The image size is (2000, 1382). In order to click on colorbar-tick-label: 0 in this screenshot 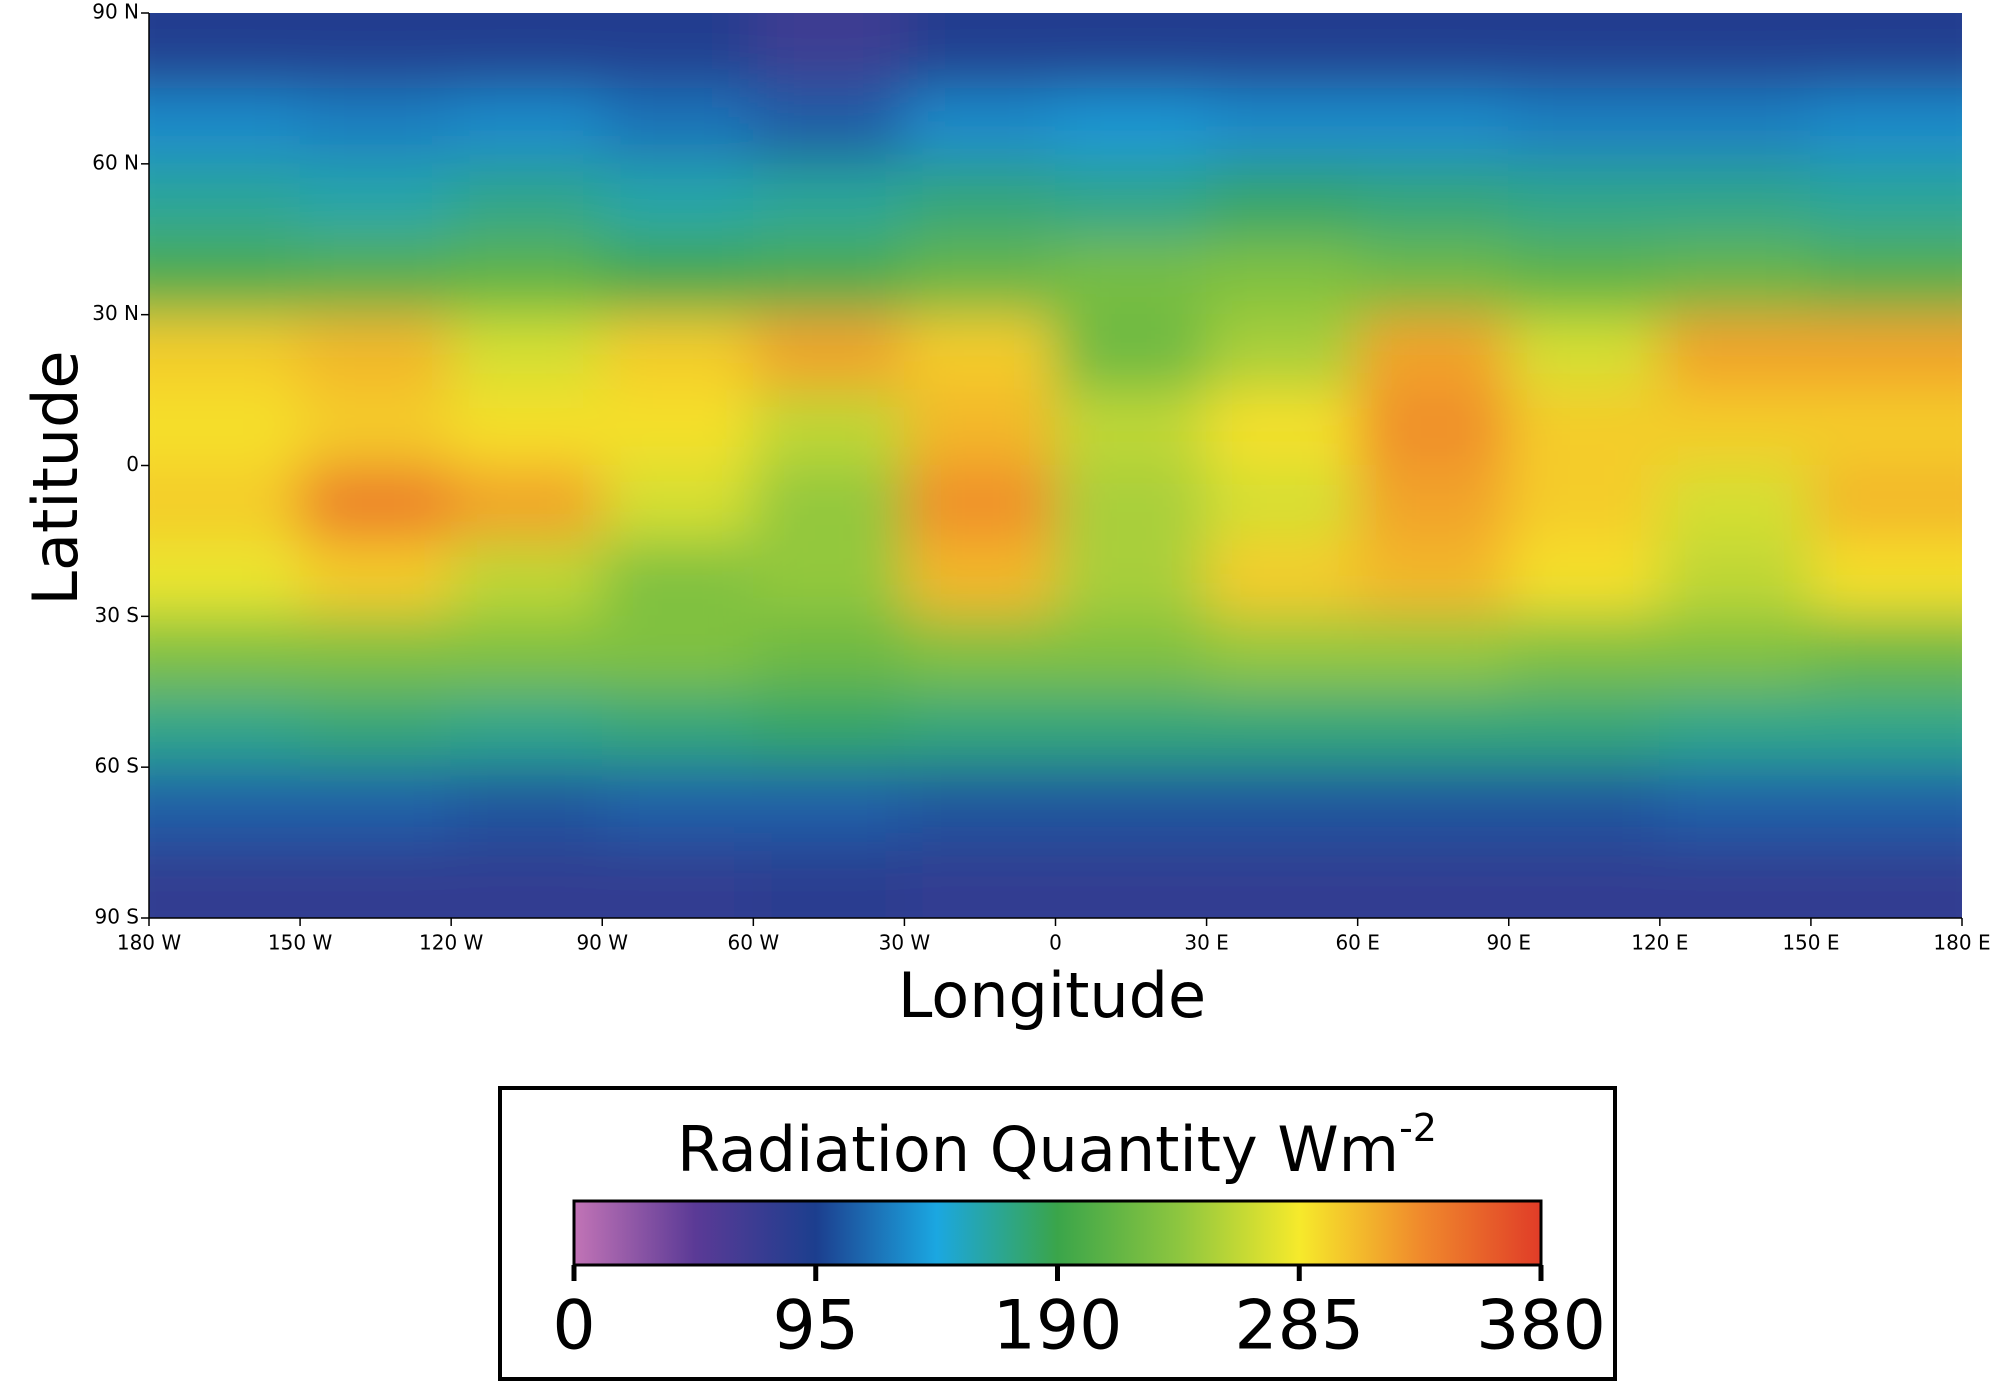, I will do `click(573, 1326)`.